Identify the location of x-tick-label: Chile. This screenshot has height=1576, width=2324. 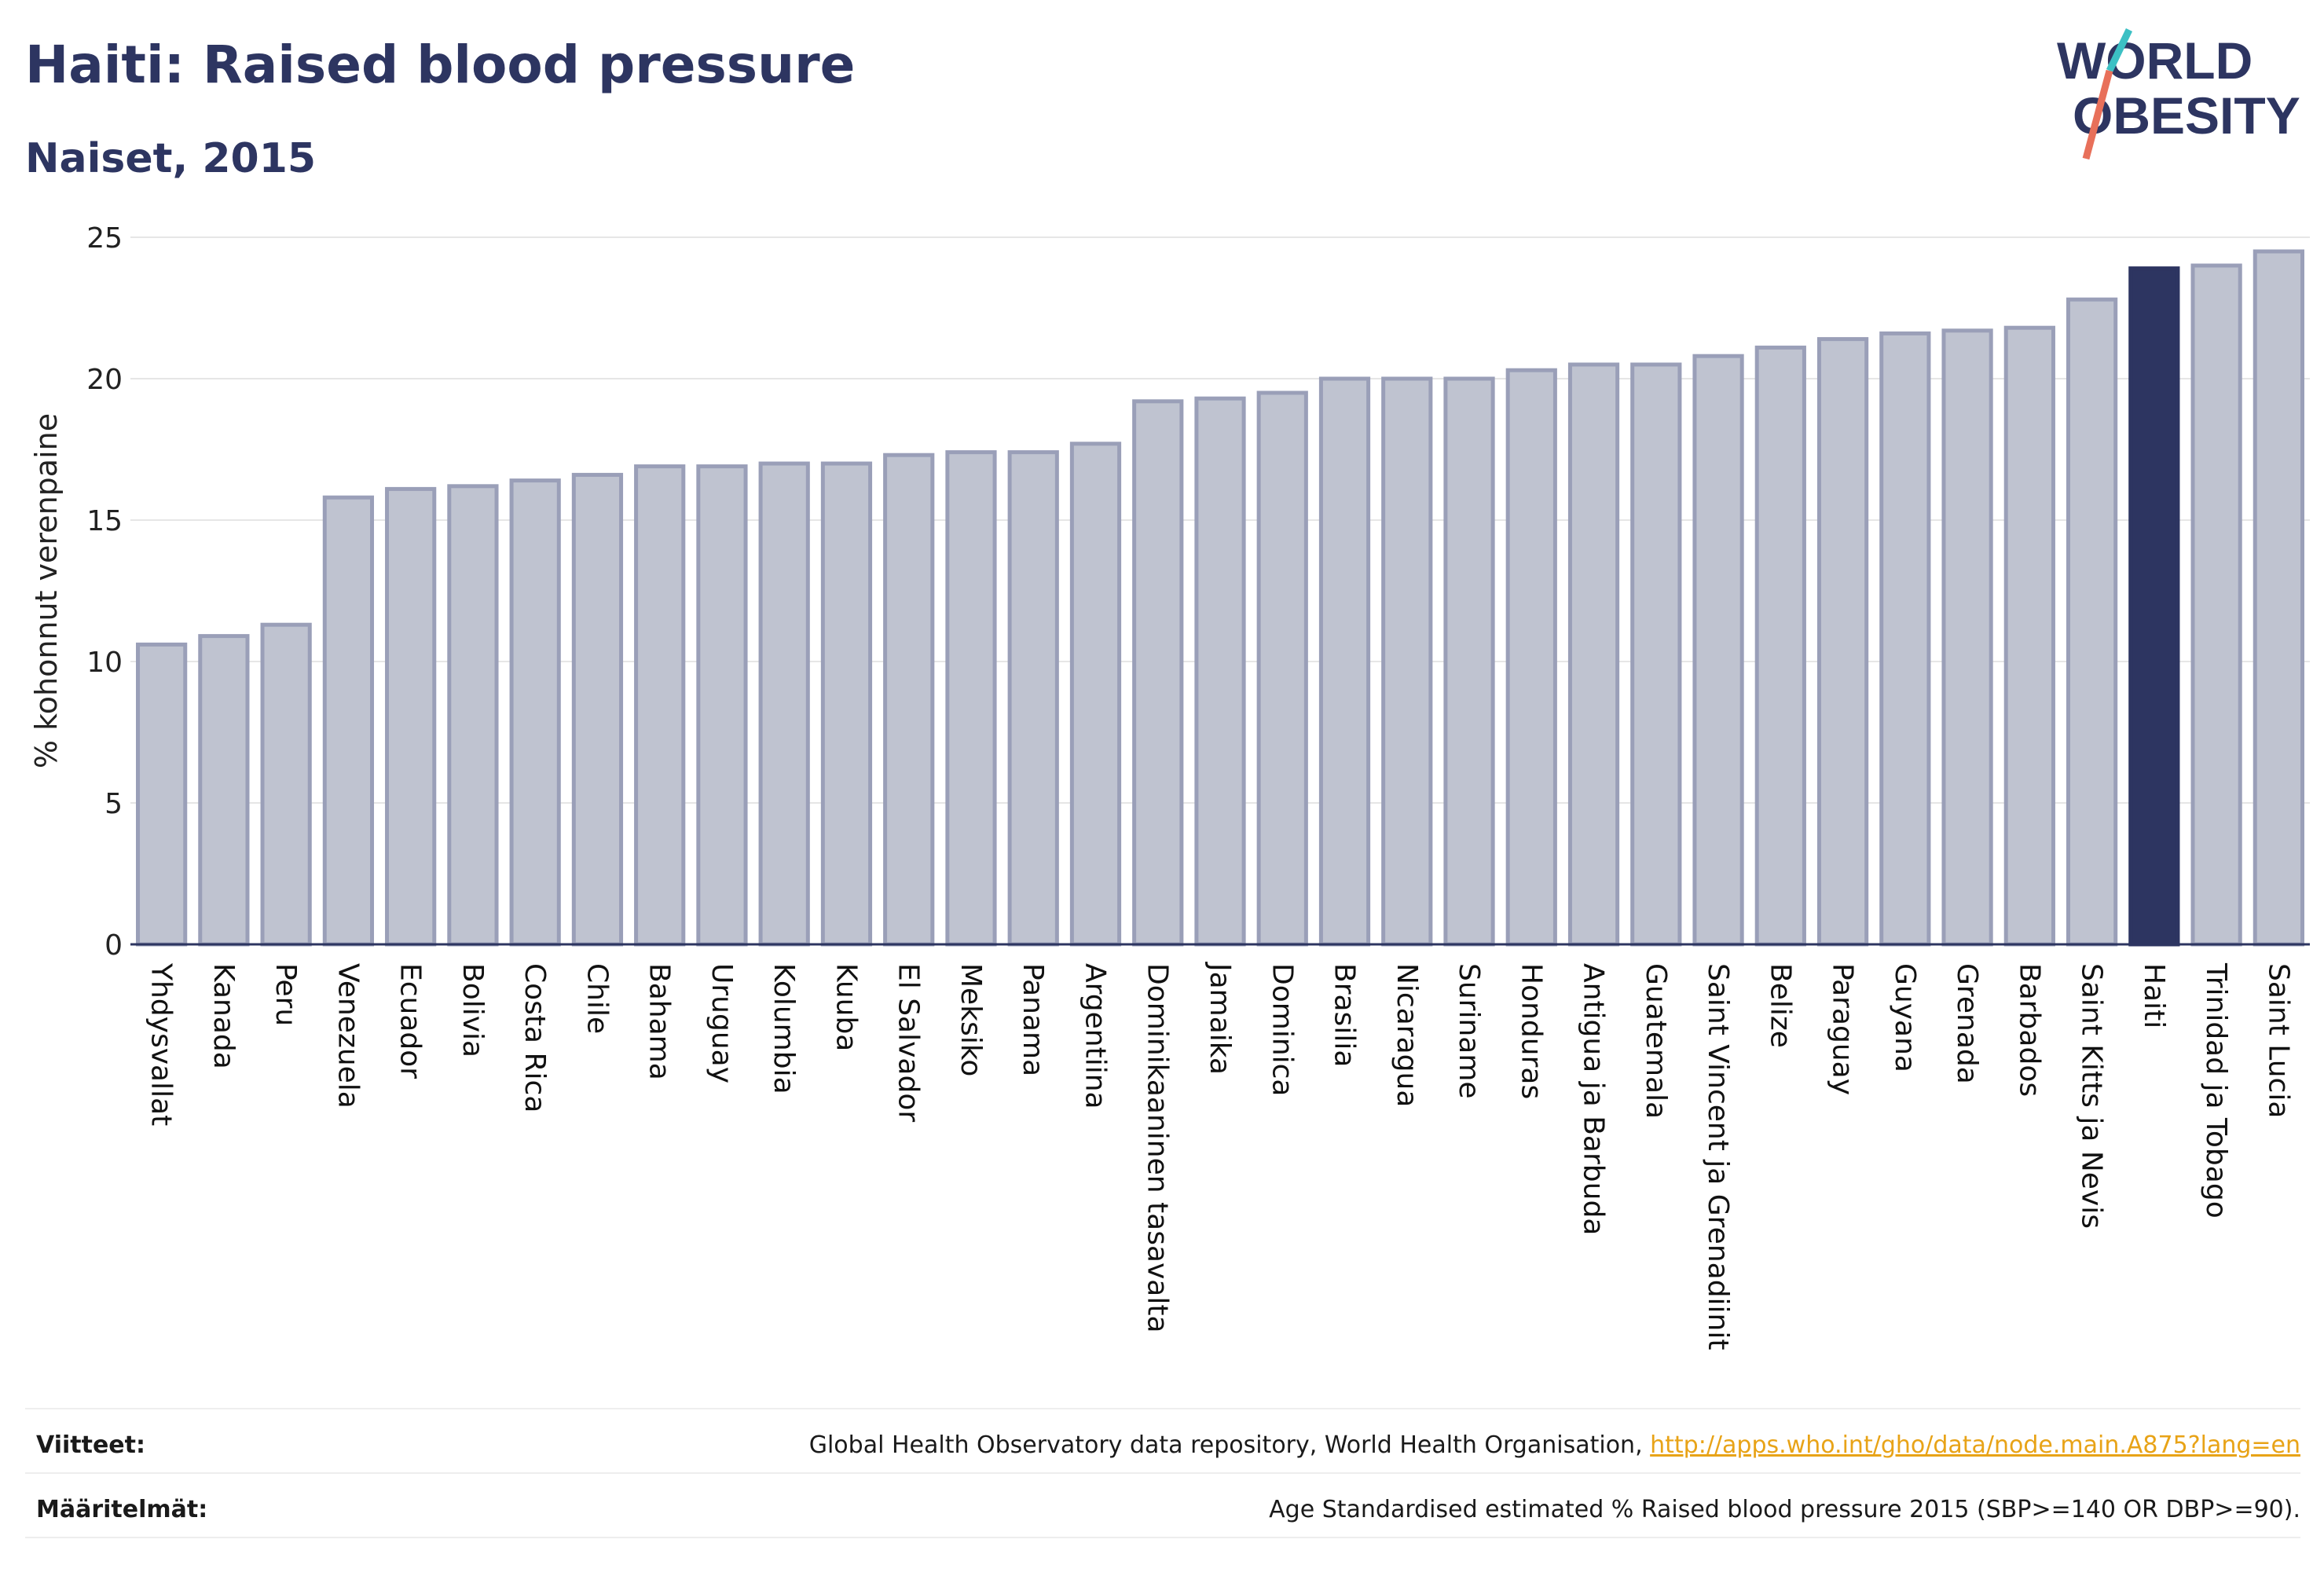
(597, 998).